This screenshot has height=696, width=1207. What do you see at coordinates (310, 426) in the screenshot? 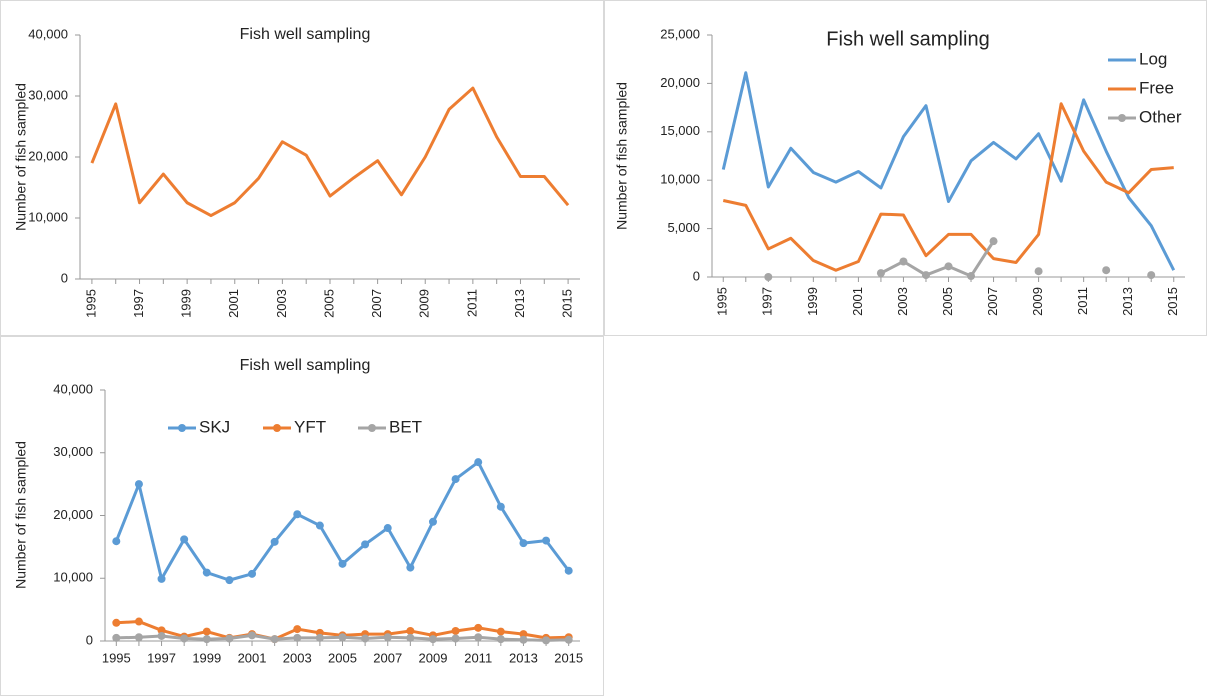
I see `legend-label: YFT` at bounding box center [310, 426].